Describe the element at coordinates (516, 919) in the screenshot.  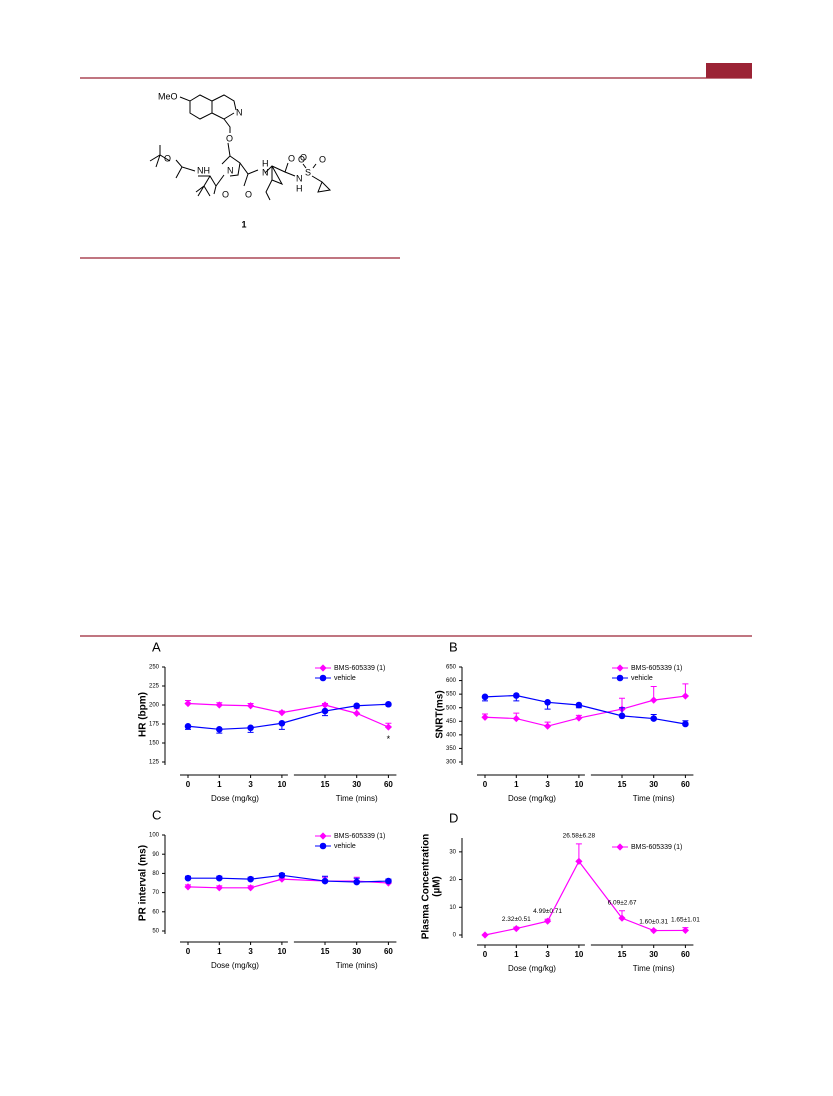
I see `value-label: 2.32±0.51` at that location.